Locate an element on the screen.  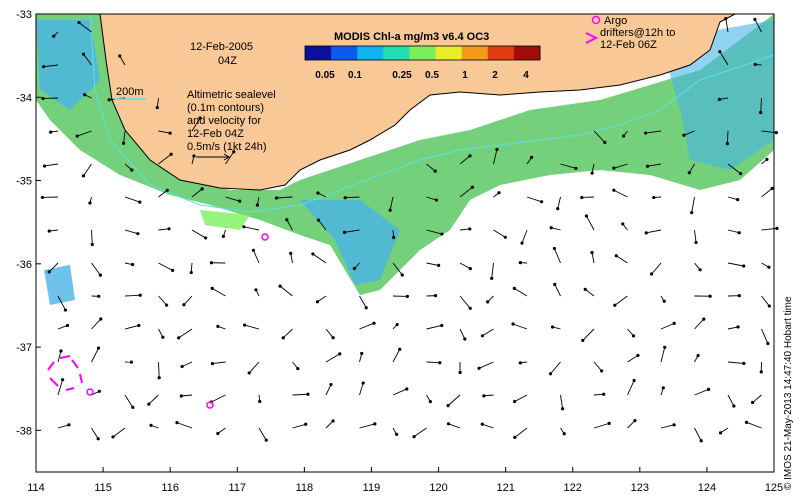
lon-tick-label: 122 is located at coordinates (573, 488).